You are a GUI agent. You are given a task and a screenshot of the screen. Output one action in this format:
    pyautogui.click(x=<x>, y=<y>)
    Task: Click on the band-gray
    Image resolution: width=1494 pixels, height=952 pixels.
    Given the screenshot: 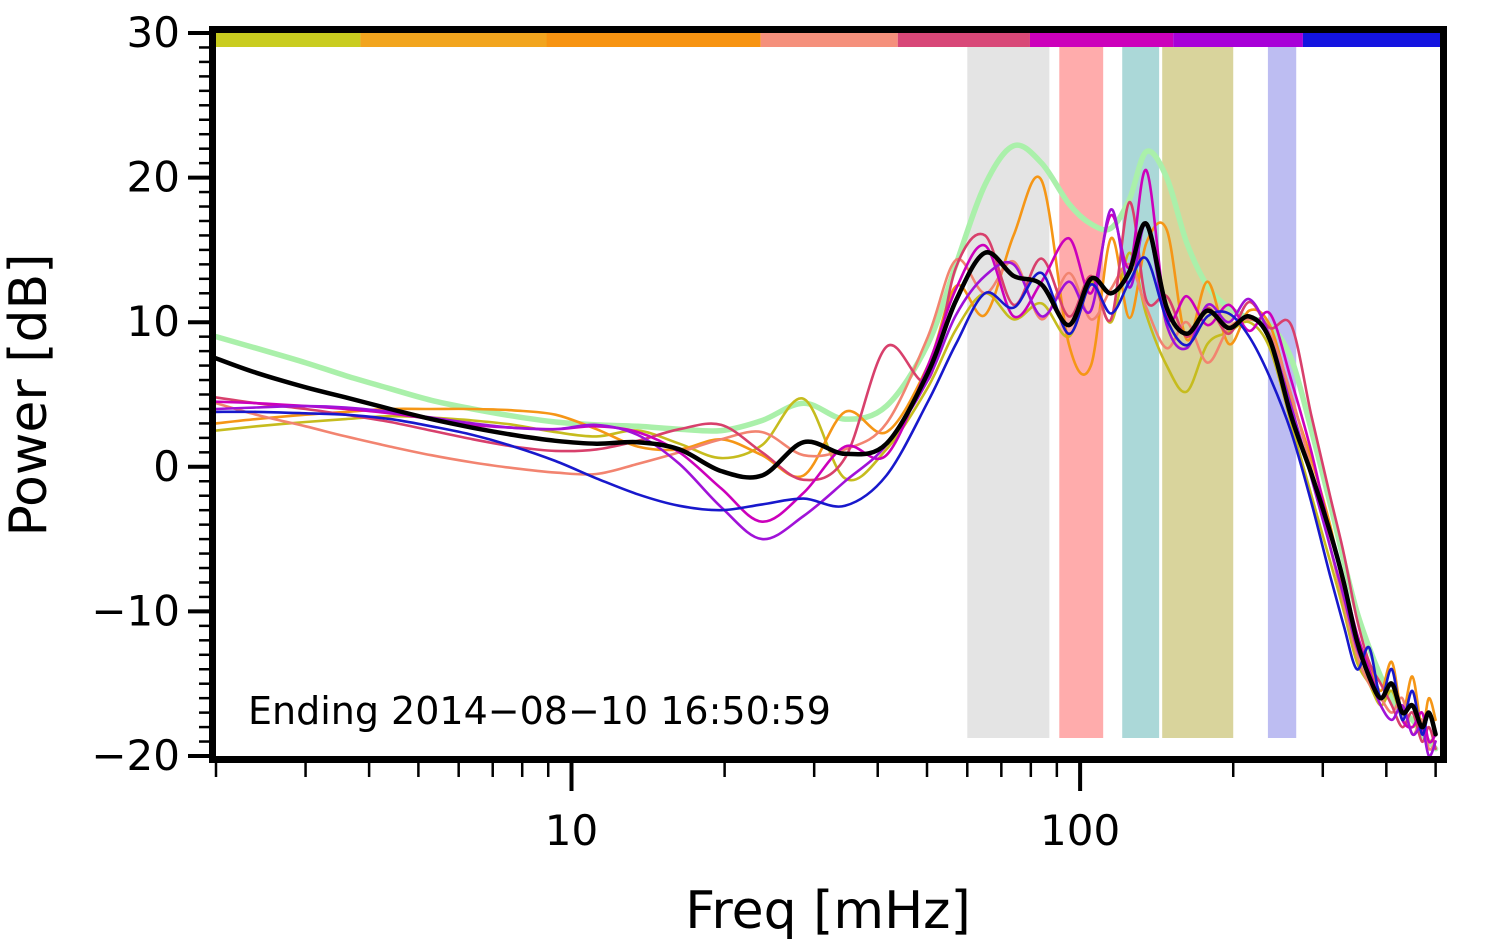 What is the action you would take?
    pyautogui.click(x=1008, y=392)
    